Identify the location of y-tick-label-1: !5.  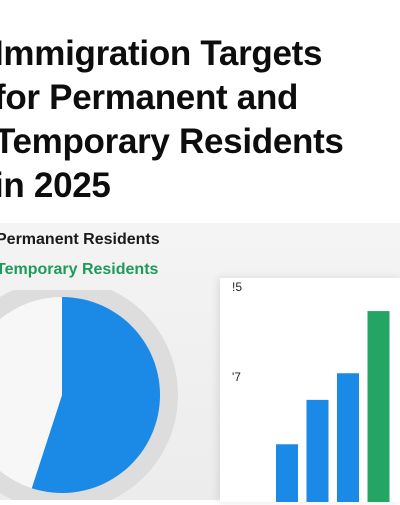
(237, 287).